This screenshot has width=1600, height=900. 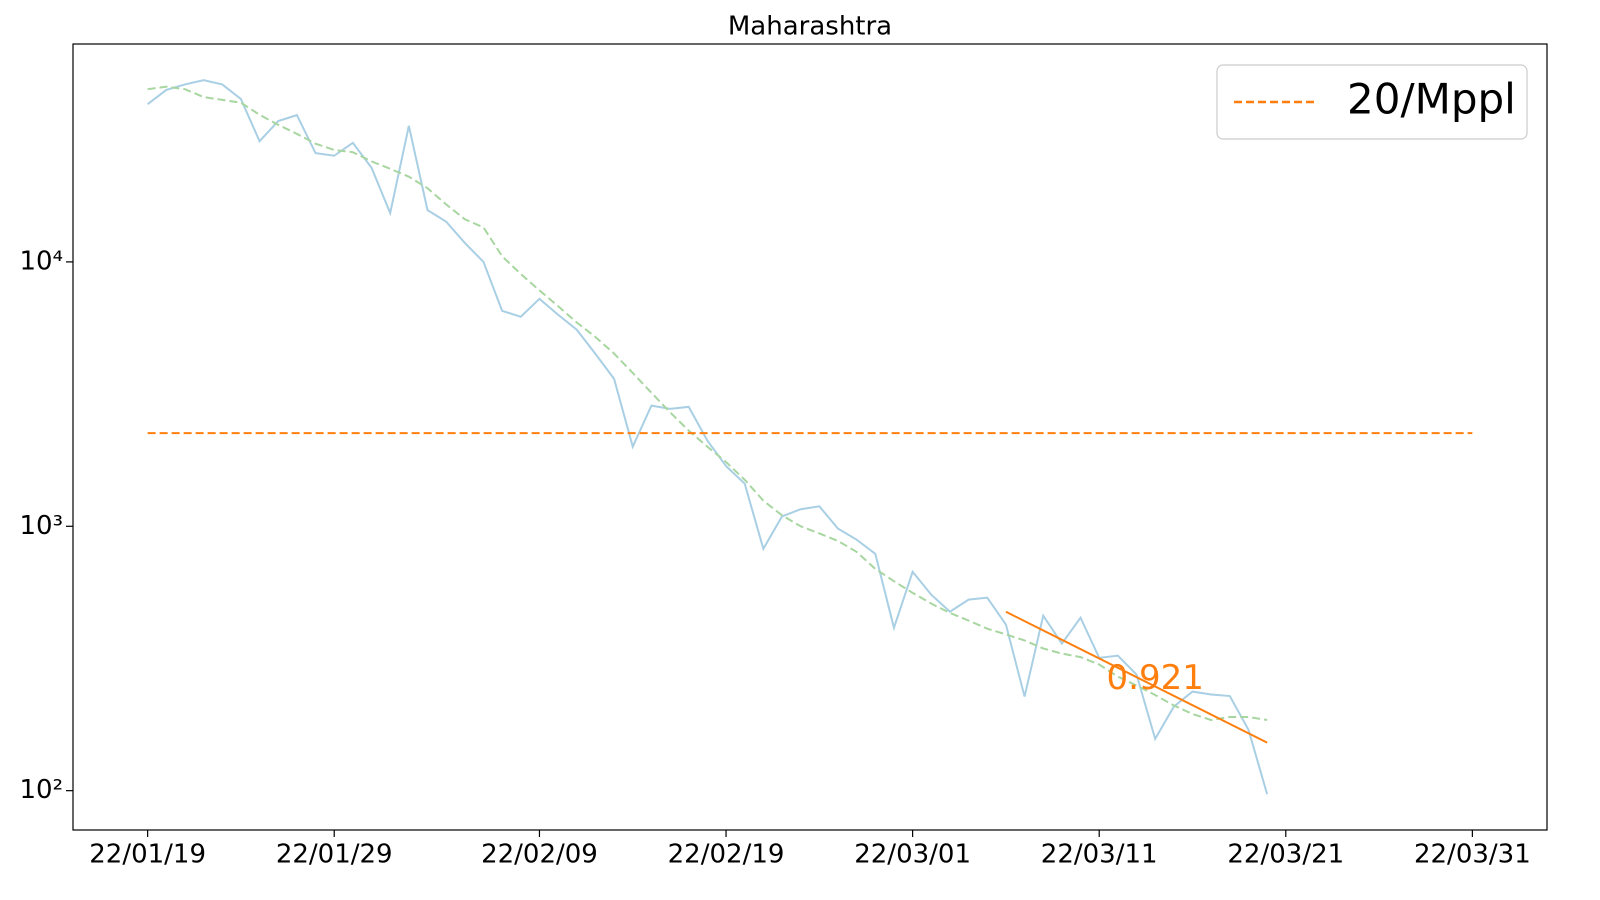 I want to click on legend-box, so click(x=1372, y=102).